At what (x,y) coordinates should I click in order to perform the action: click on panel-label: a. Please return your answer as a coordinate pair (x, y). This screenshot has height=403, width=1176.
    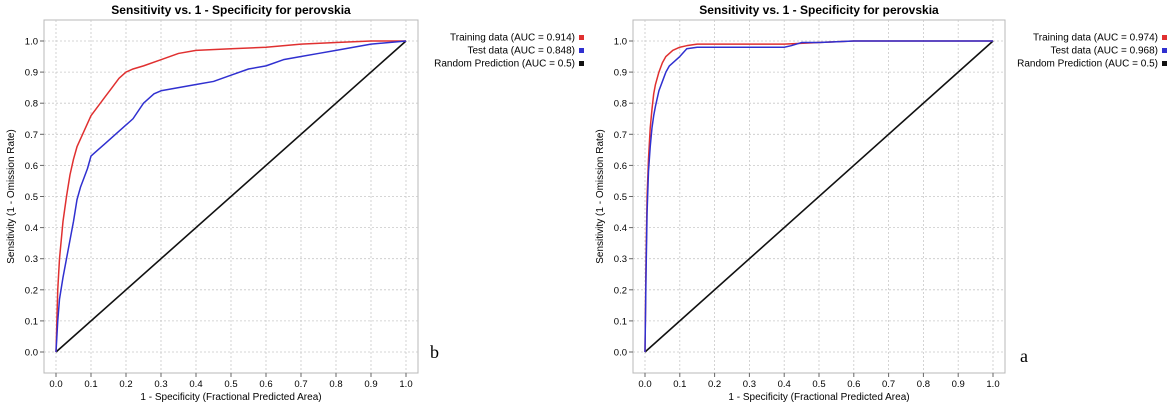
    Looking at the image, I should click on (1024, 356).